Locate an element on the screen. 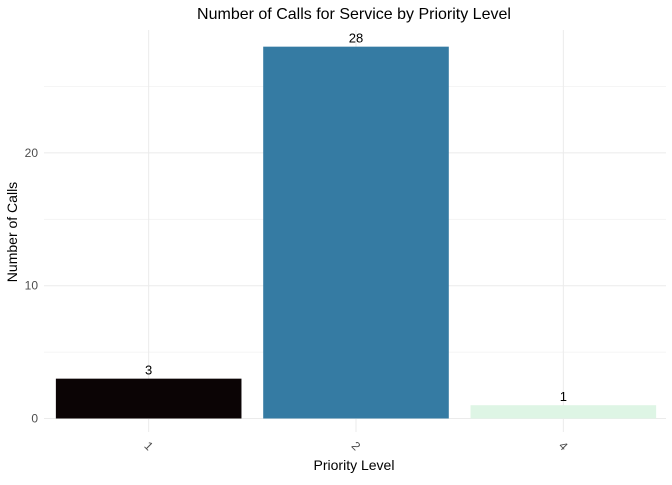  y-tick-label: 20 is located at coordinates (32, 153).